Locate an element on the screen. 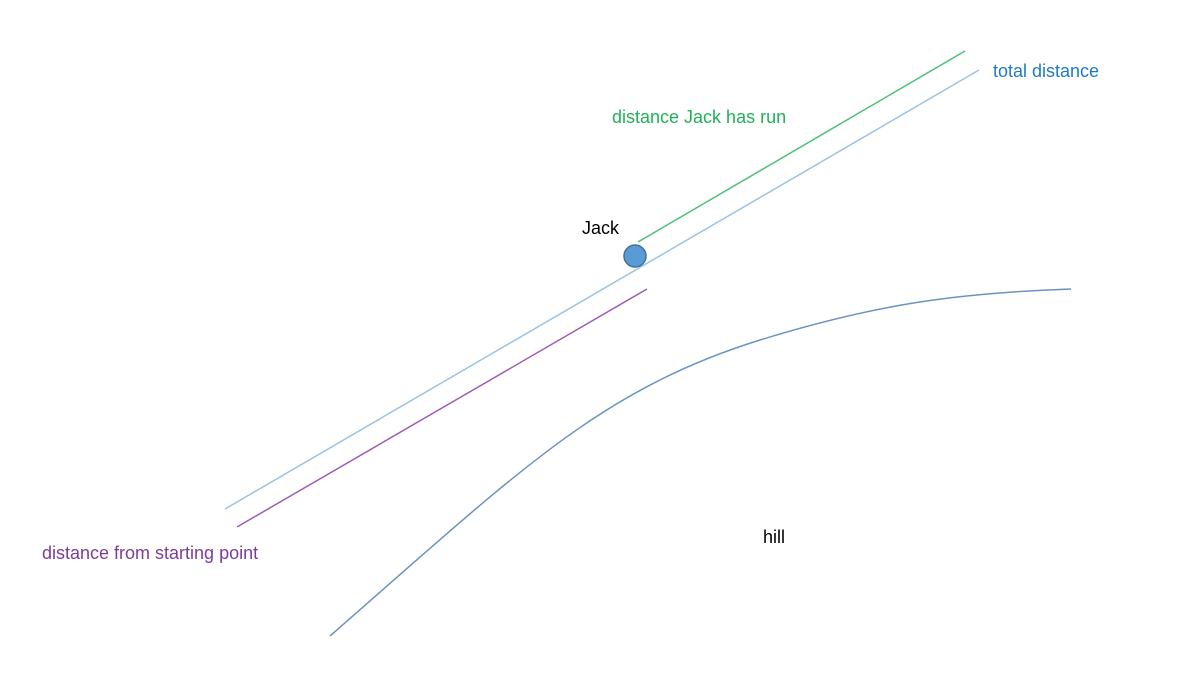 The width and height of the screenshot is (1200, 675). distance-from-start-line is located at coordinates (442, 408).